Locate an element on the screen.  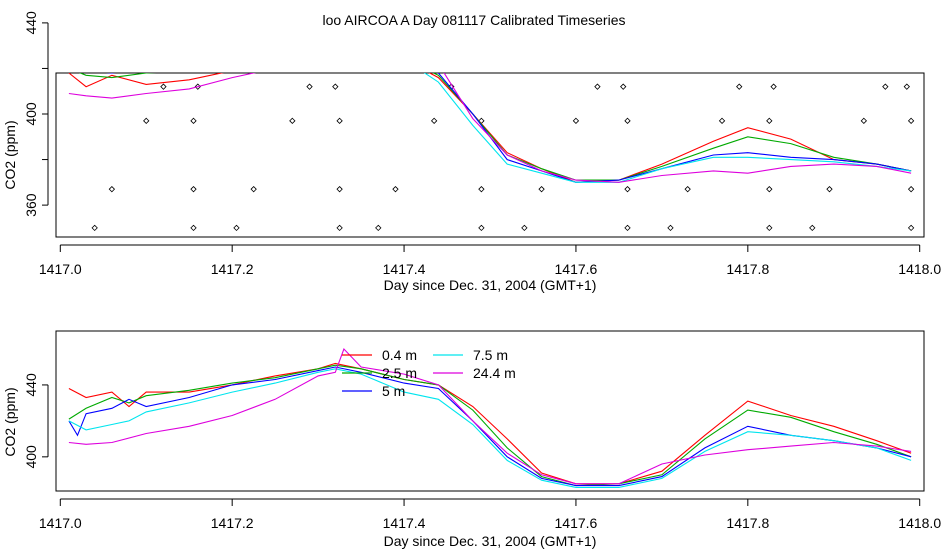
top-x-tick-label: 1418.0 is located at coordinates (919, 269).